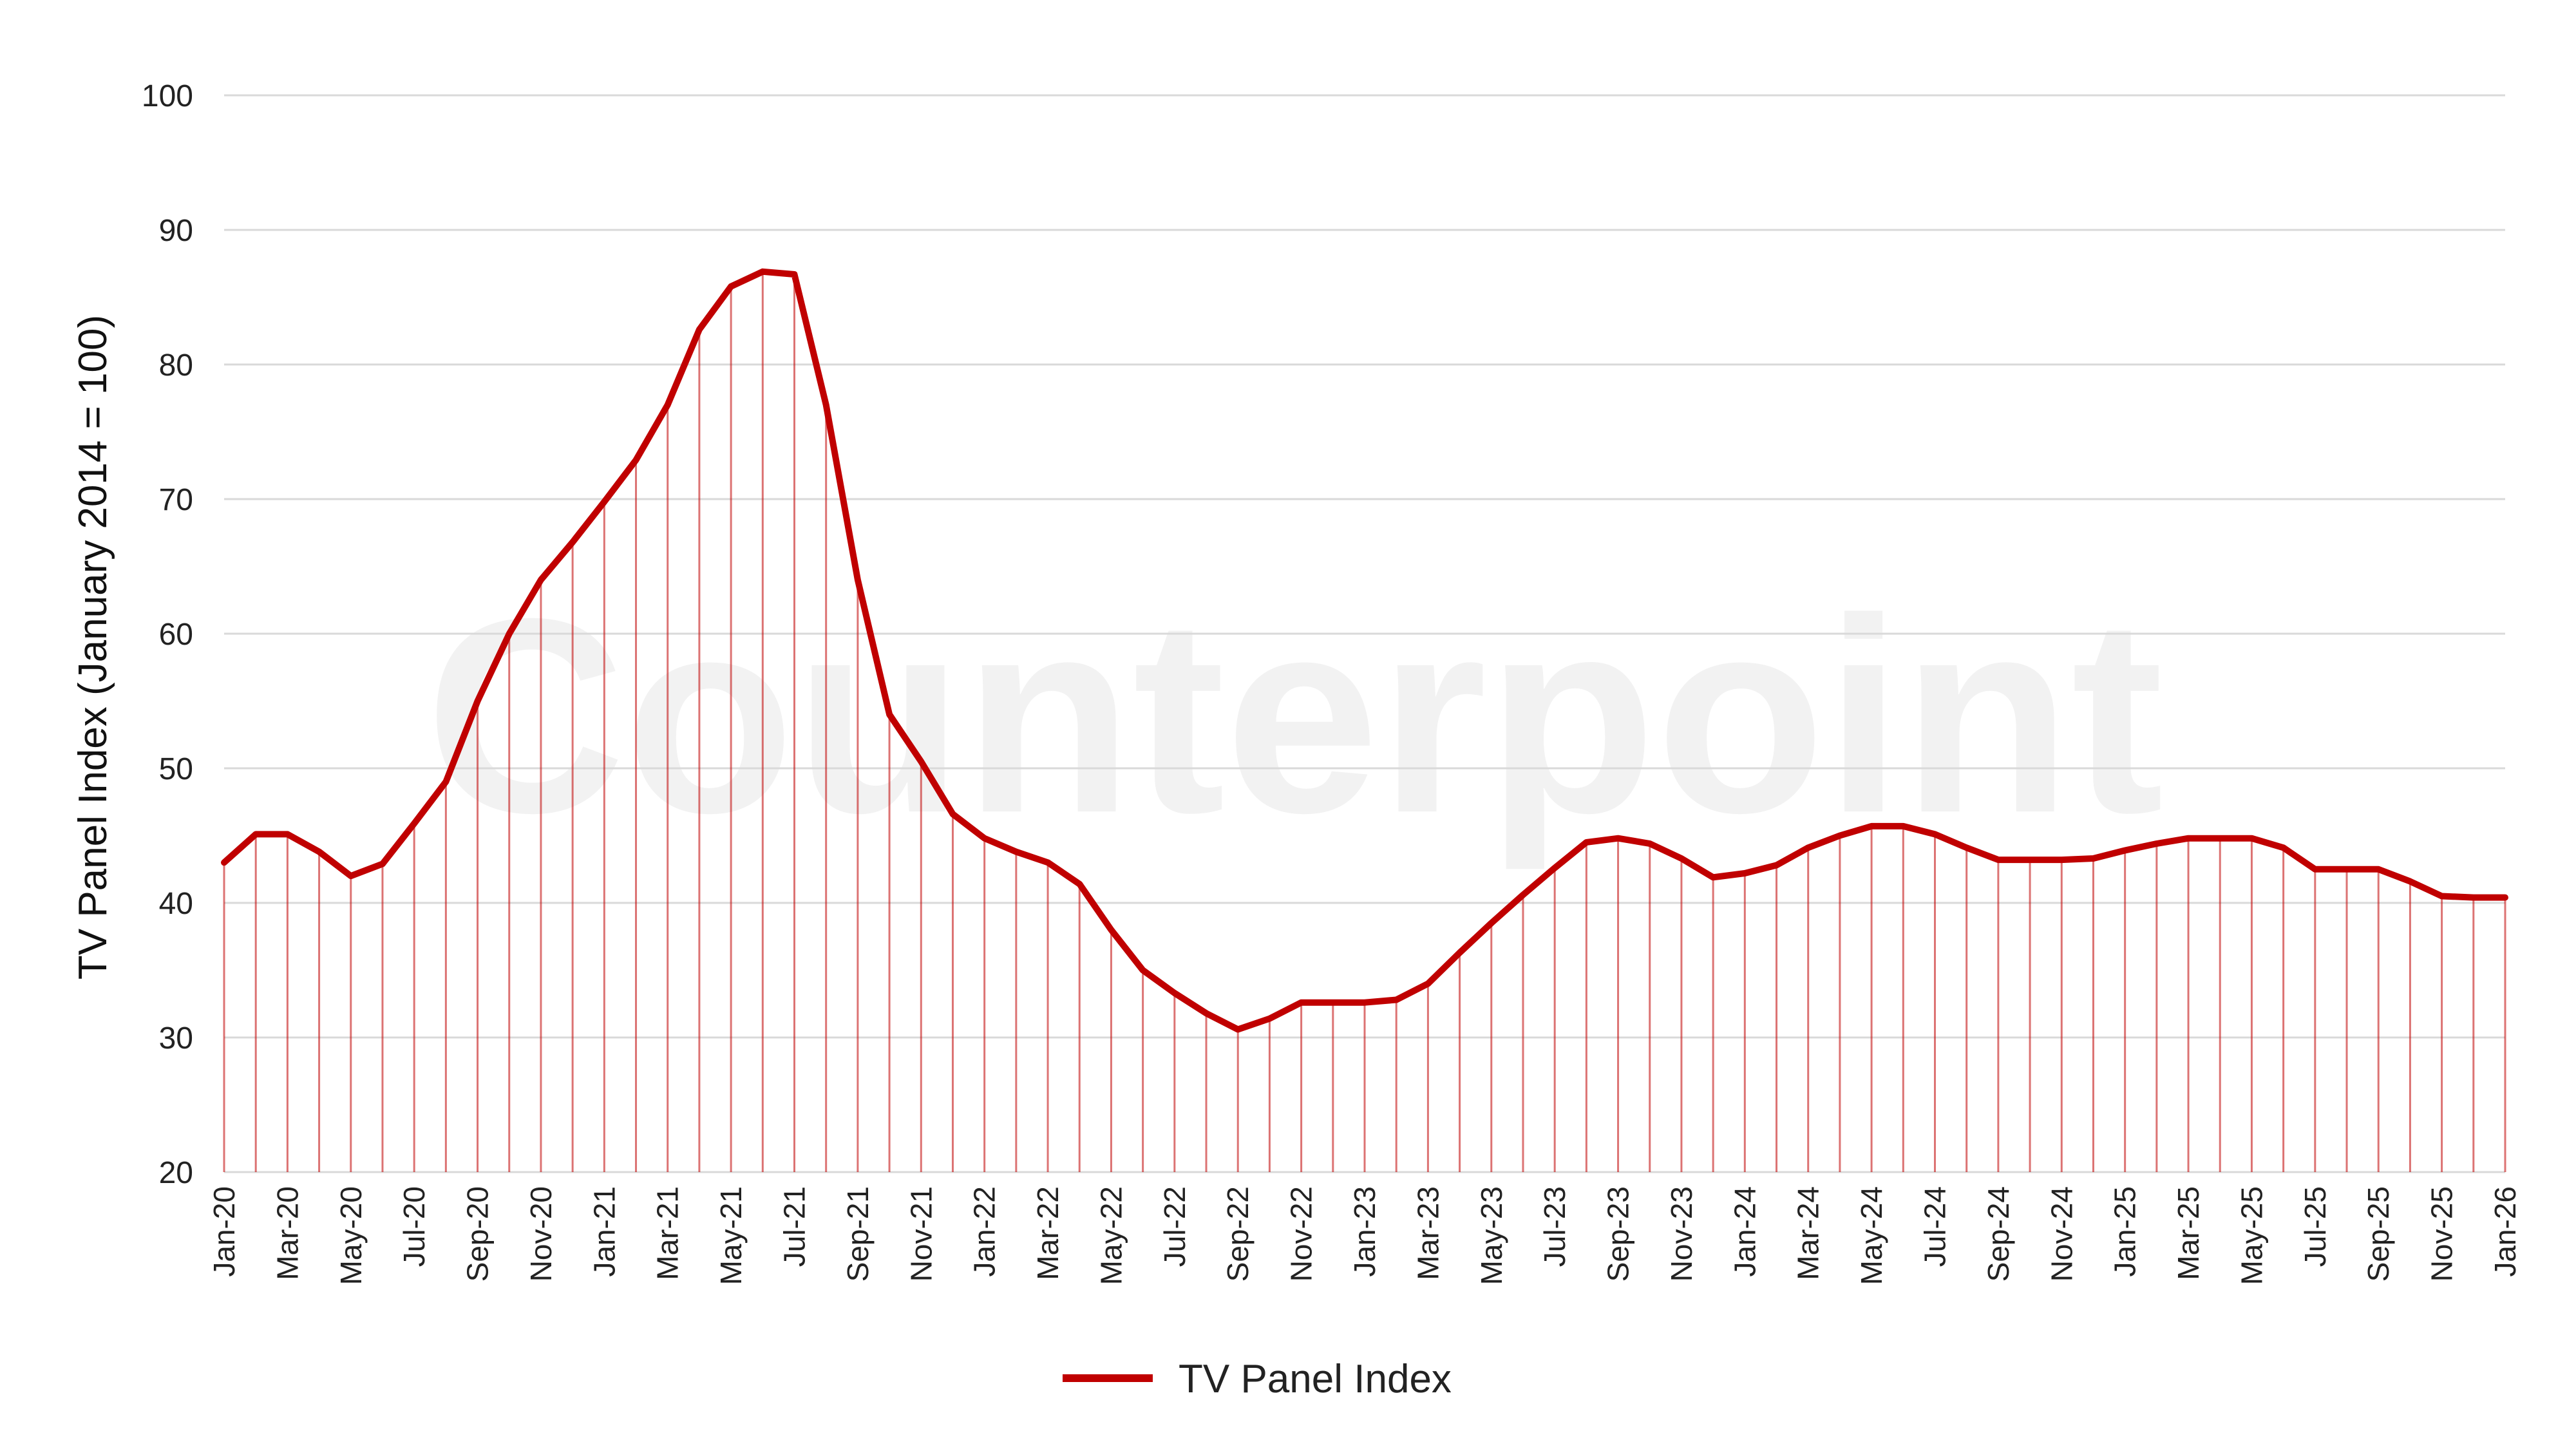 The image size is (2576, 1449). What do you see at coordinates (668, 1233) in the screenshot?
I see `x-tick-label: Mar-21` at bounding box center [668, 1233].